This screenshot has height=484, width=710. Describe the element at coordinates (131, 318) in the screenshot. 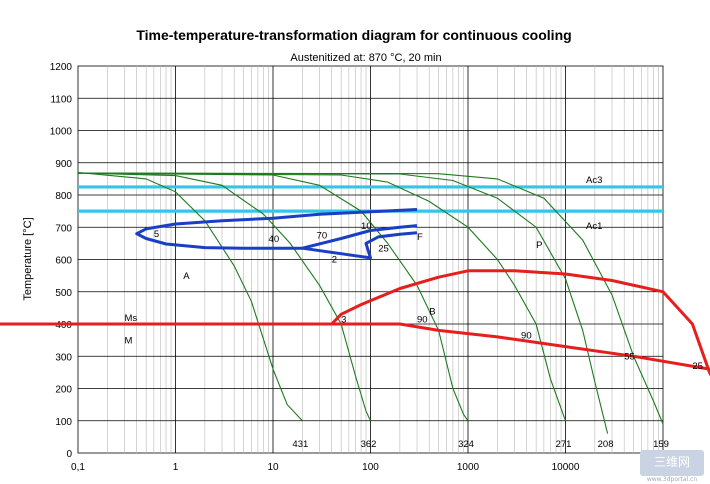

I see `phase-label-ms: Ms` at that location.